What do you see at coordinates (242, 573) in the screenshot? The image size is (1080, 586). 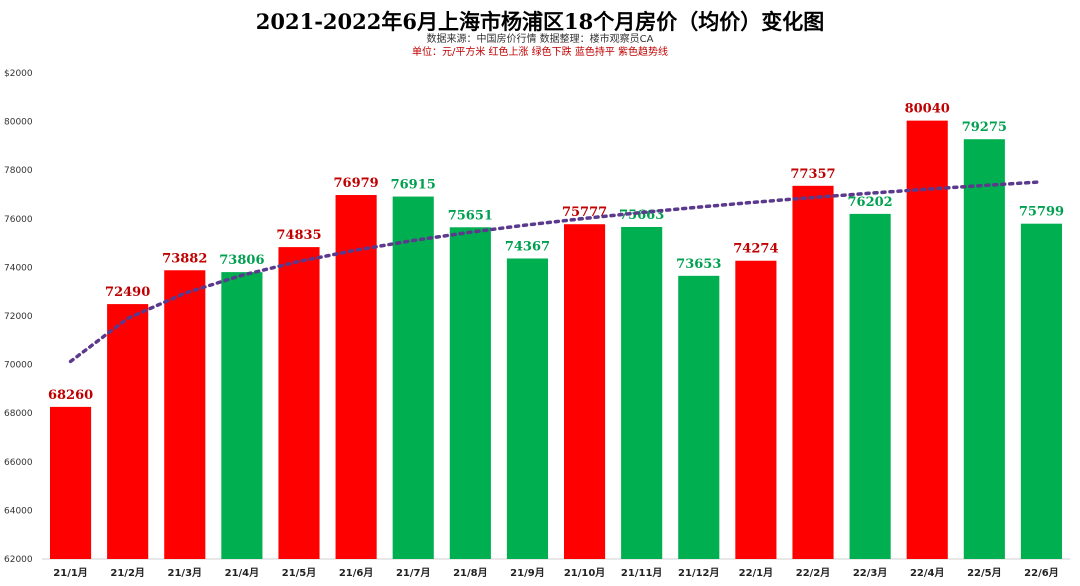 I see `x-tick-label: 21/4月` at bounding box center [242, 573].